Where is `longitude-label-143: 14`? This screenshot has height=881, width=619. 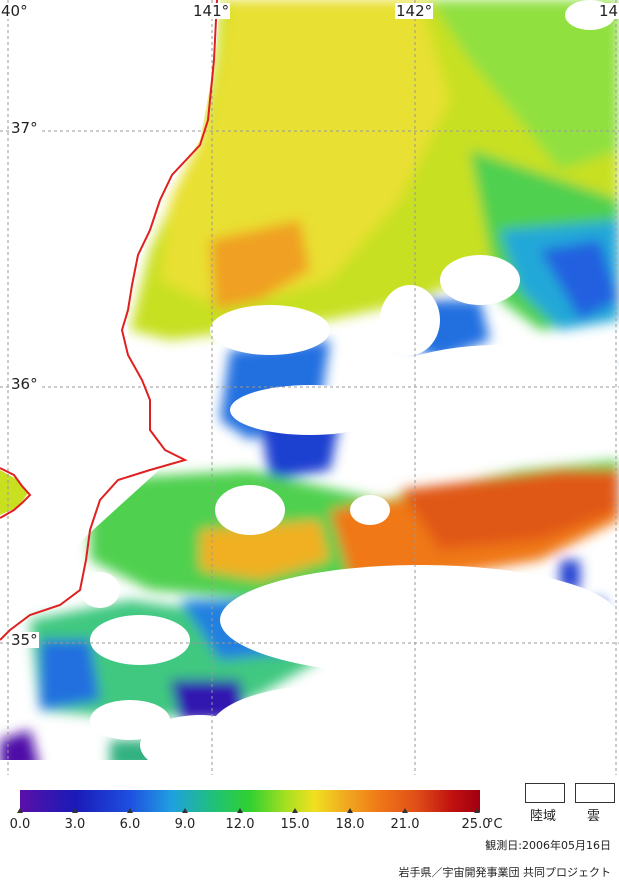
longitude-label-143: 14 is located at coordinates (608, 11).